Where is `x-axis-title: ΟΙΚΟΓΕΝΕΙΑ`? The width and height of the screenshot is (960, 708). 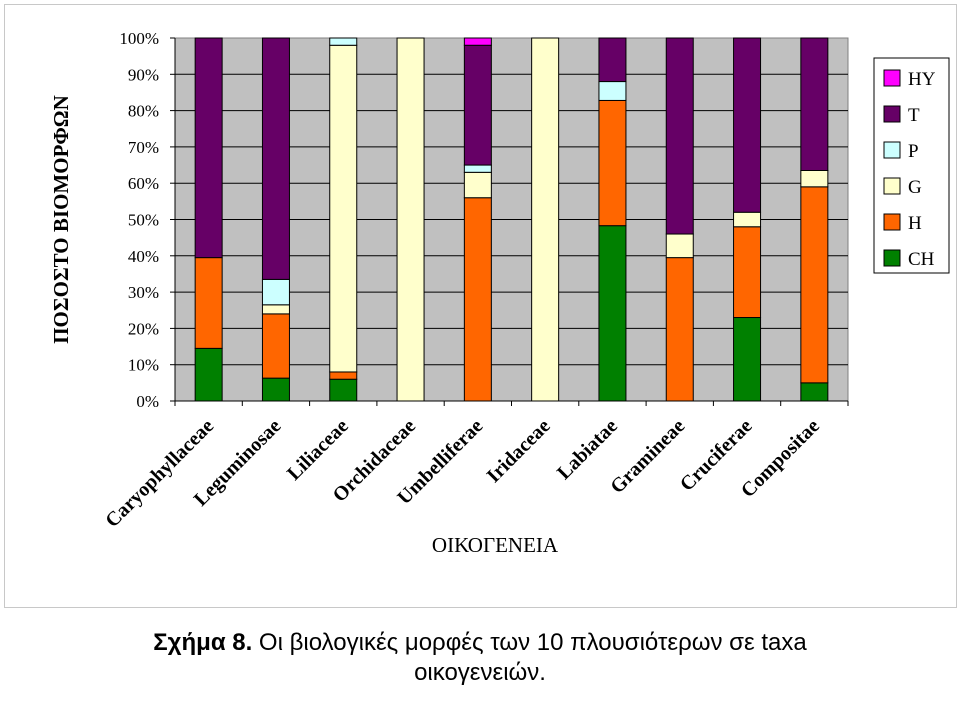 x-axis-title: ΟΙΚΟΓΕΝΕΙΑ is located at coordinates (495, 545).